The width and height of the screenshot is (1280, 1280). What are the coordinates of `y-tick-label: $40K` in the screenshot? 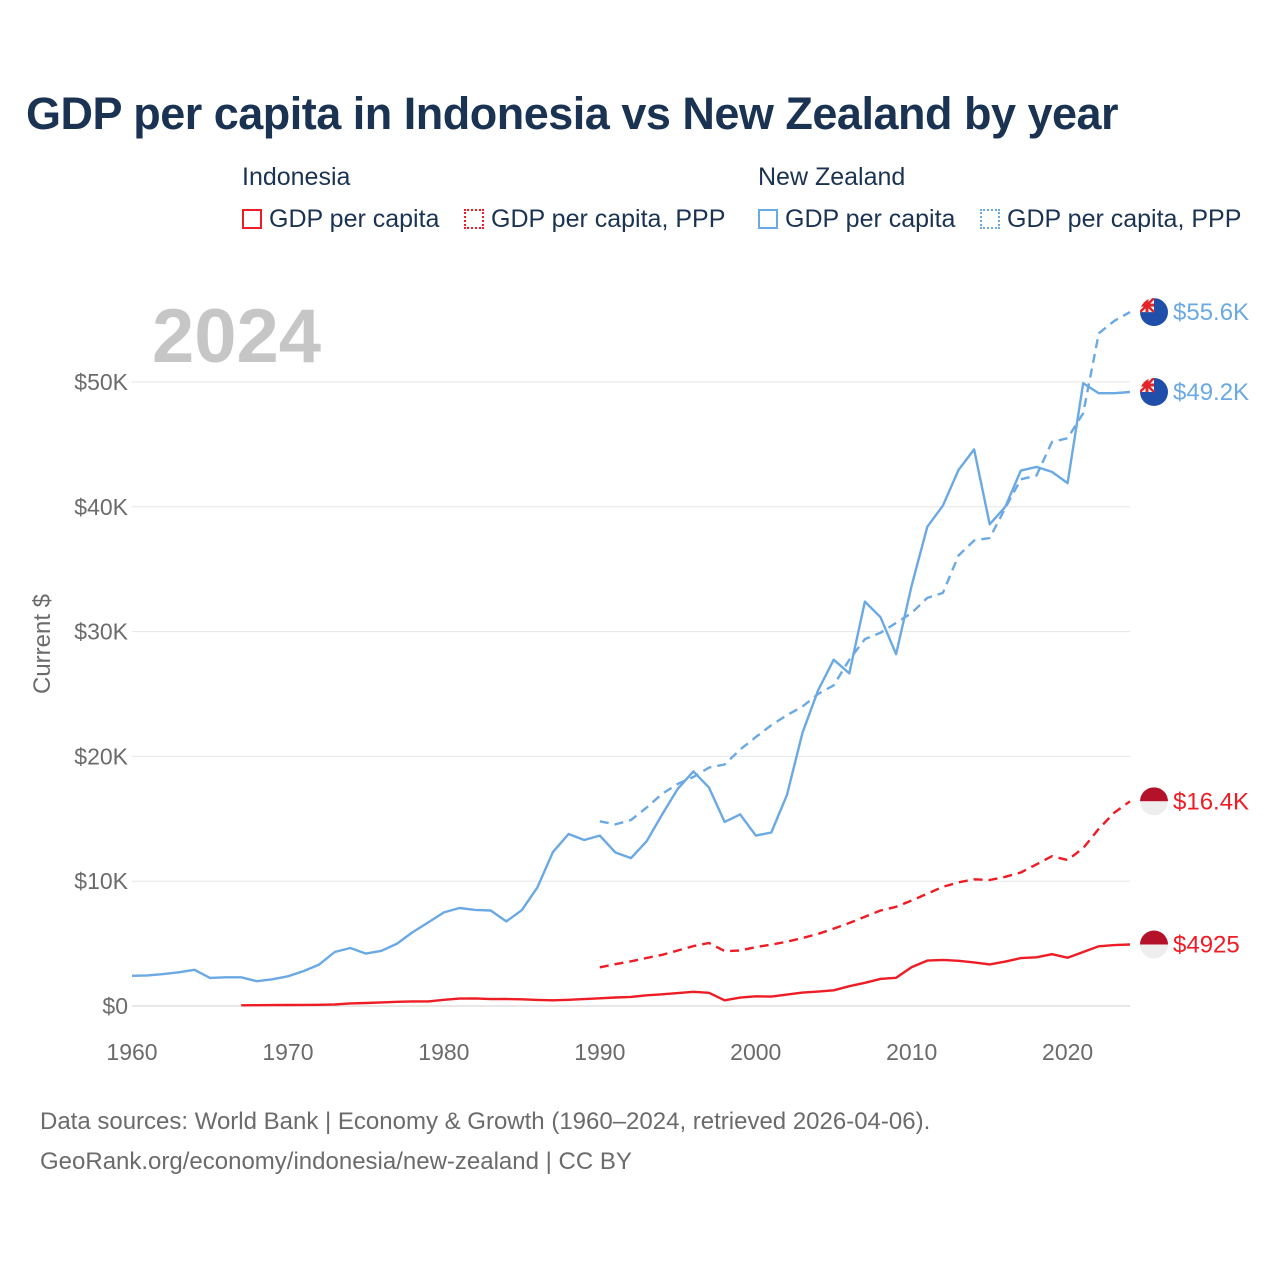 It's located at (101, 507).